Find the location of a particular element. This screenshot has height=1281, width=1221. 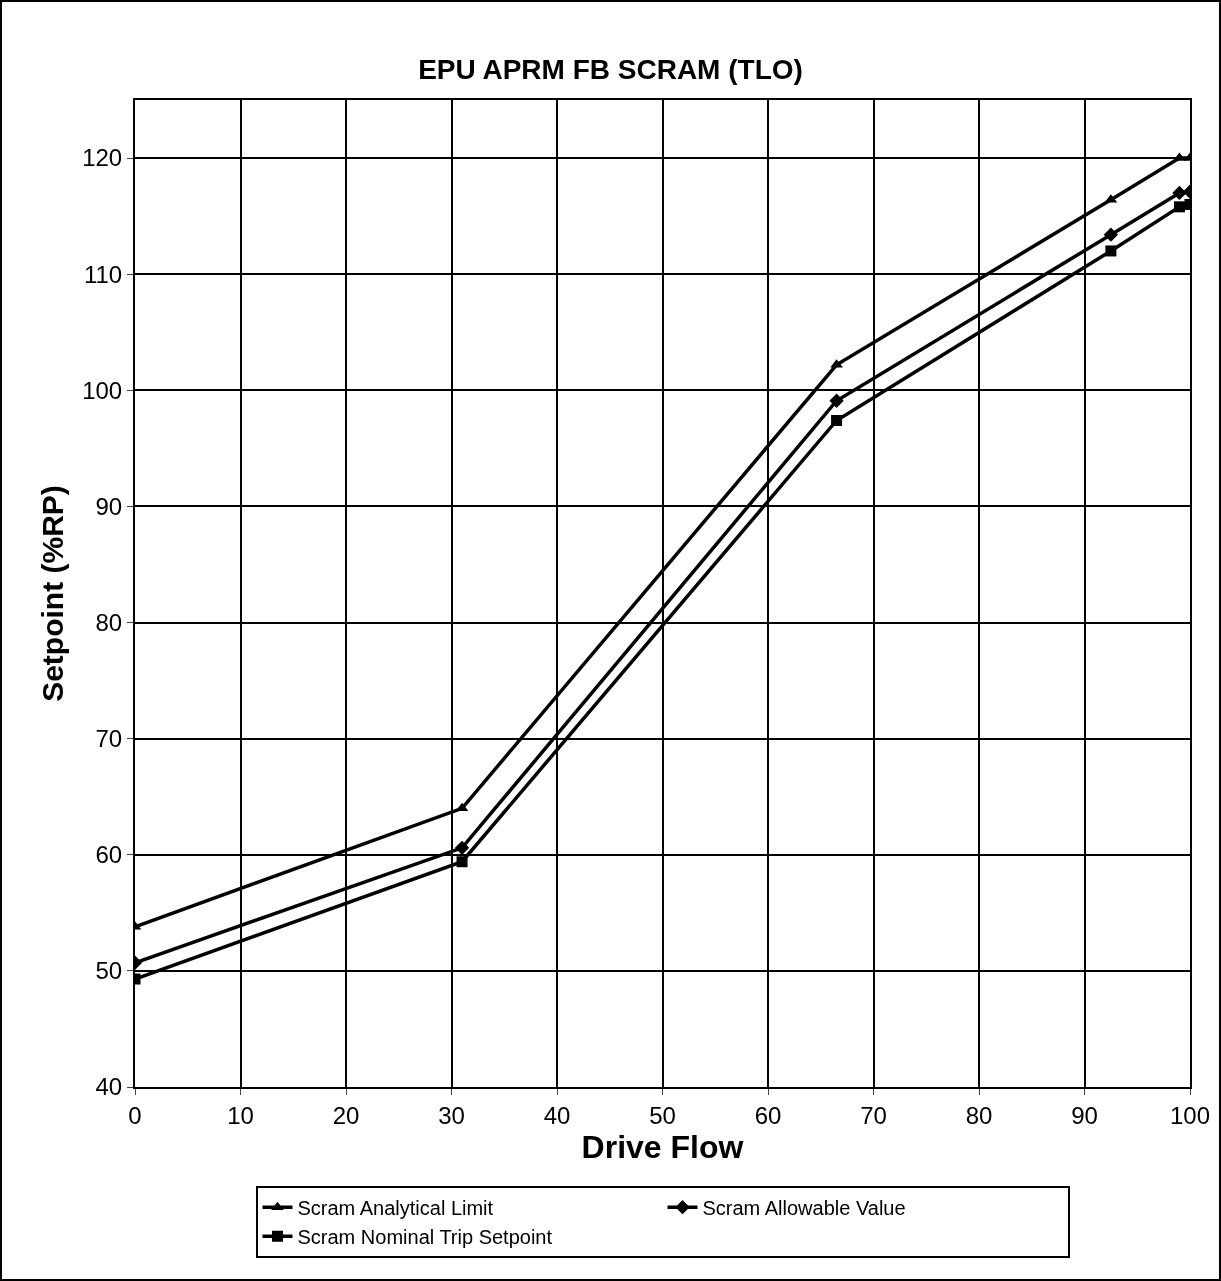

x-tick-label: 90 is located at coordinates (1084, 1115).